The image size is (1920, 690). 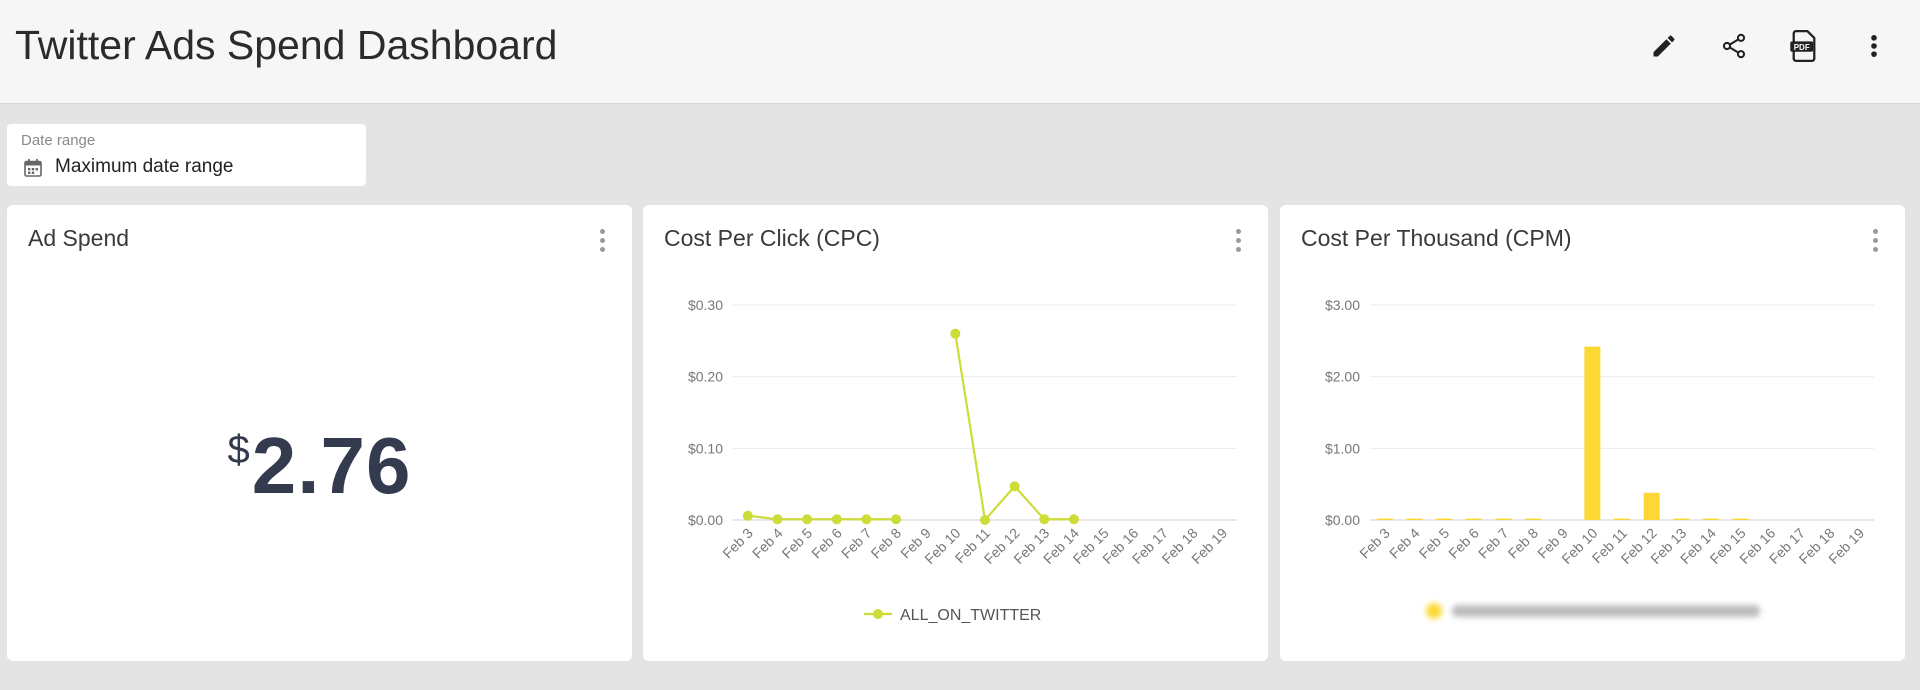 What do you see at coordinates (705, 305) in the screenshot?
I see `y-tick-label: $0.30` at bounding box center [705, 305].